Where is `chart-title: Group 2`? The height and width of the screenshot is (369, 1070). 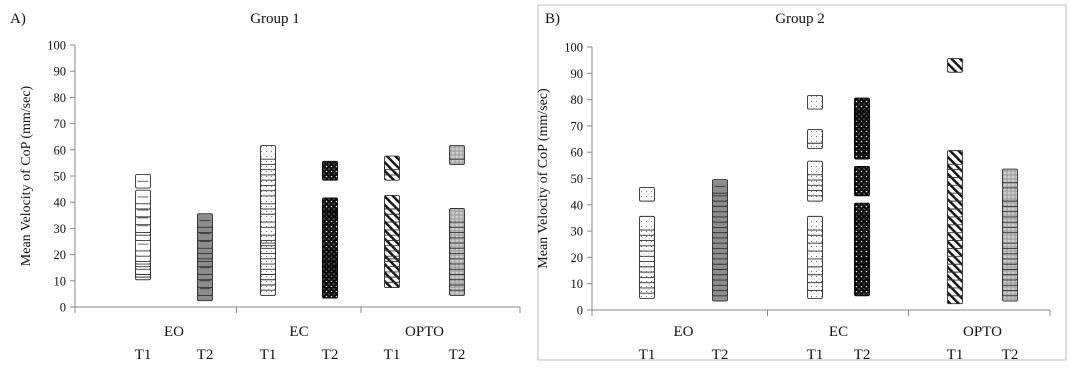 chart-title: Group 2 is located at coordinates (800, 19).